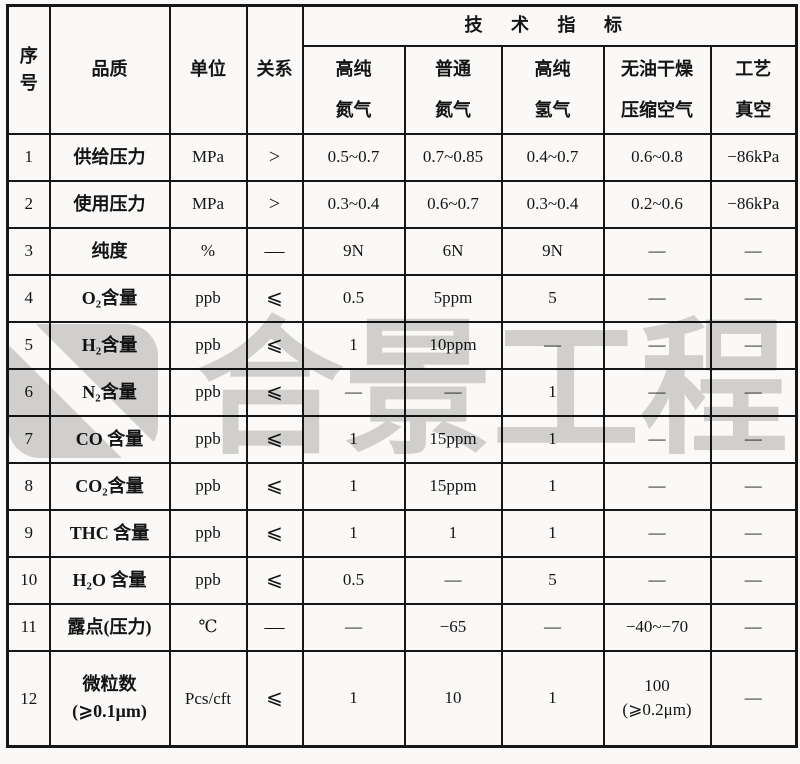 This screenshot has height=764, width=800. What do you see at coordinates (657, 89) in the screenshot?
I see `col-header-gas-3: 无油干燥 压缩空气` at bounding box center [657, 89].